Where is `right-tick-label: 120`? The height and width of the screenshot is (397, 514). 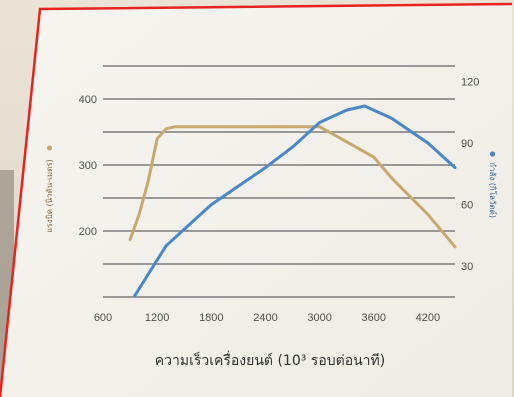
right-tick-label: 120 is located at coordinates (470, 82).